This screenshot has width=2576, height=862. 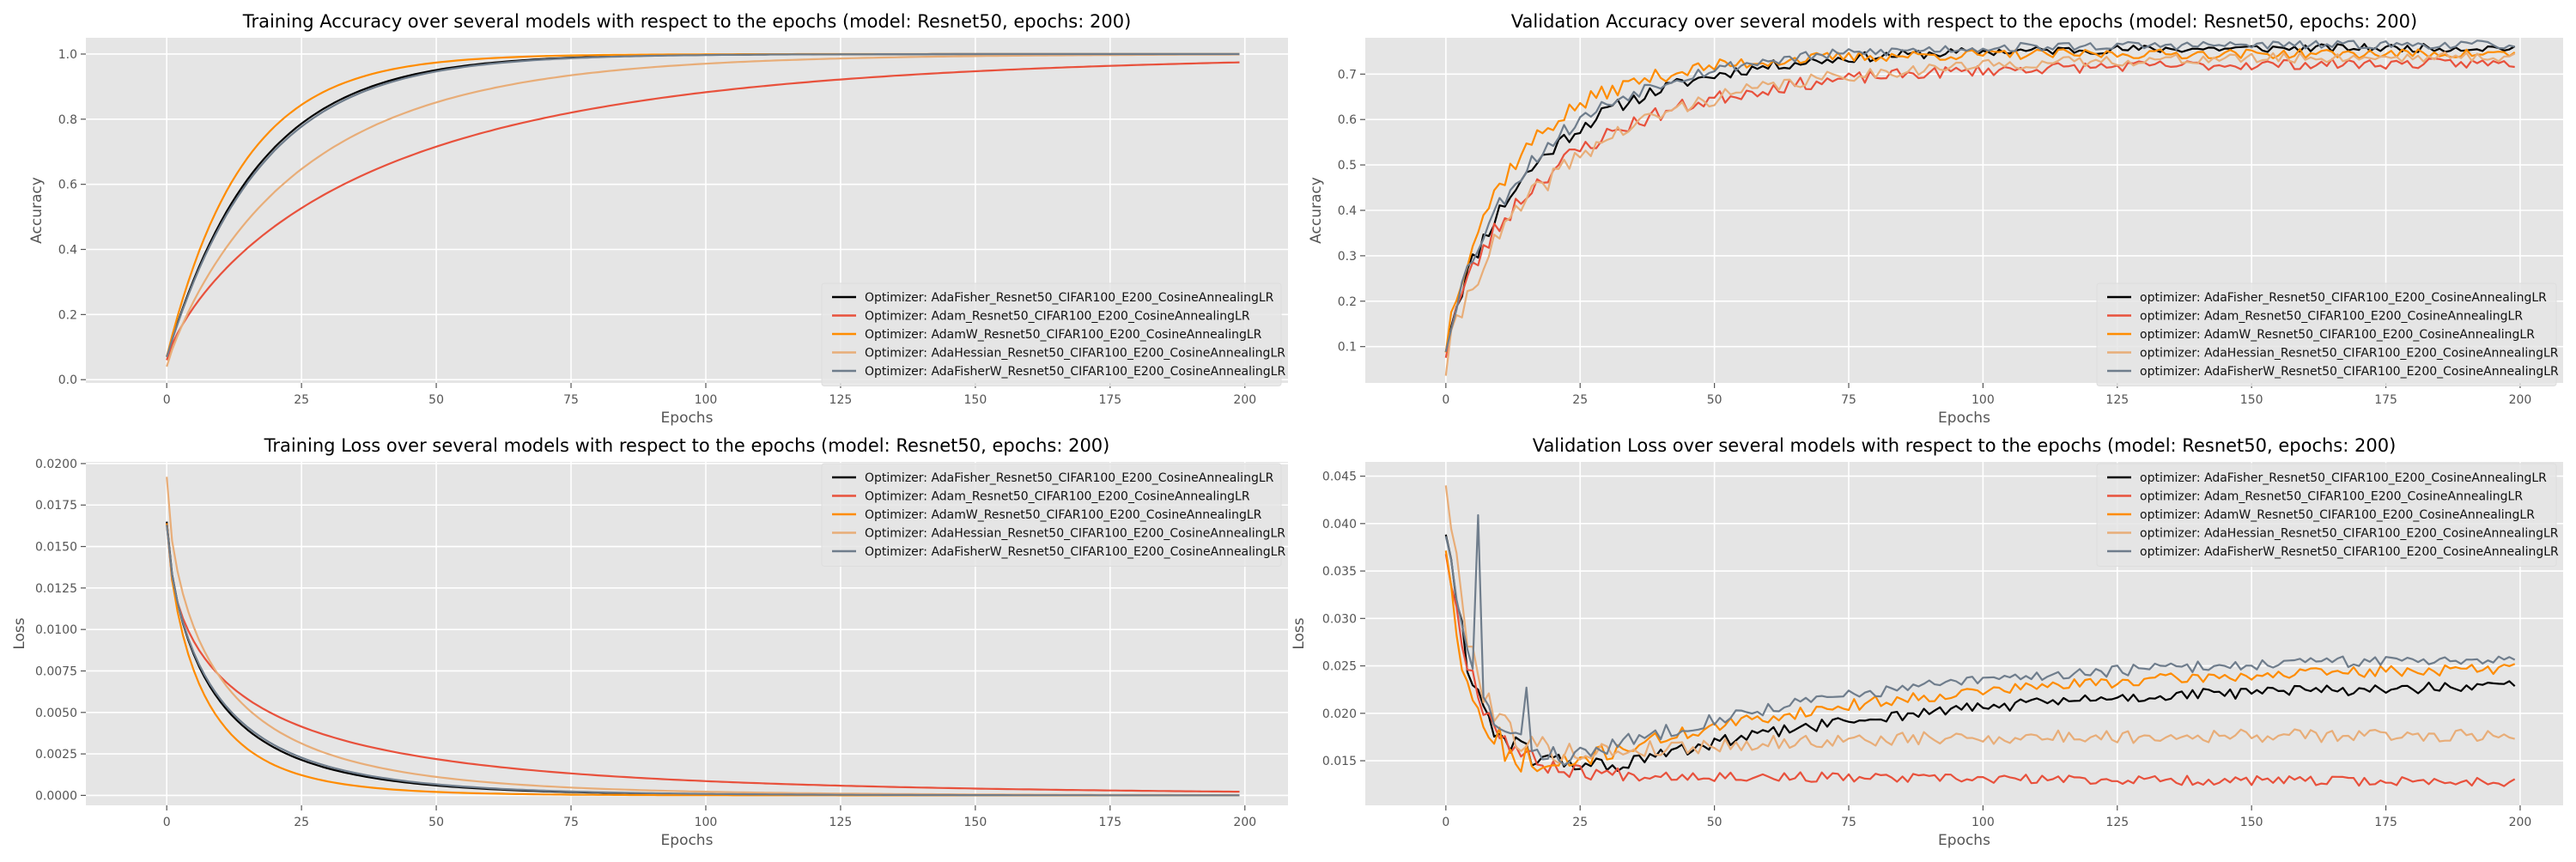 What do you see at coordinates (56, 796) in the screenshot?
I see `y-tick-label: 0.0000` at bounding box center [56, 796].